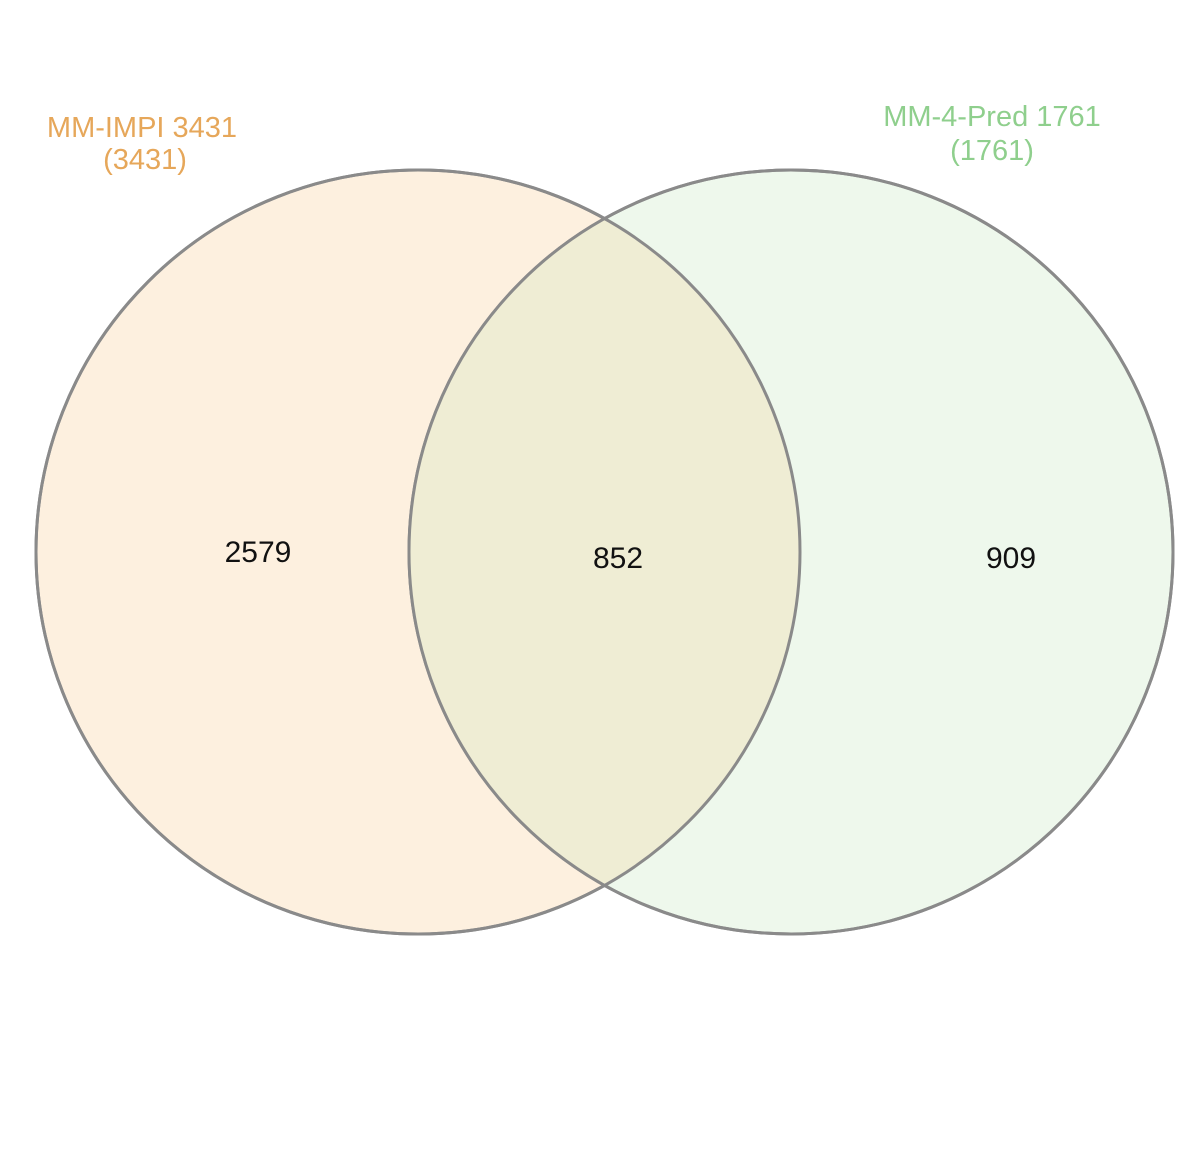 This screenshot has width=1200, height=1156. I want to click on only-b-count: 909, so click(1011, 558).